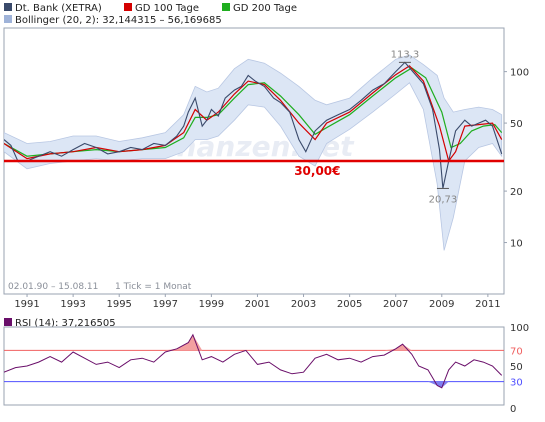  Describe the element at coordinates (516, 351) in the screenshot. I see `rsi-y-tick-label: 70` at that location.